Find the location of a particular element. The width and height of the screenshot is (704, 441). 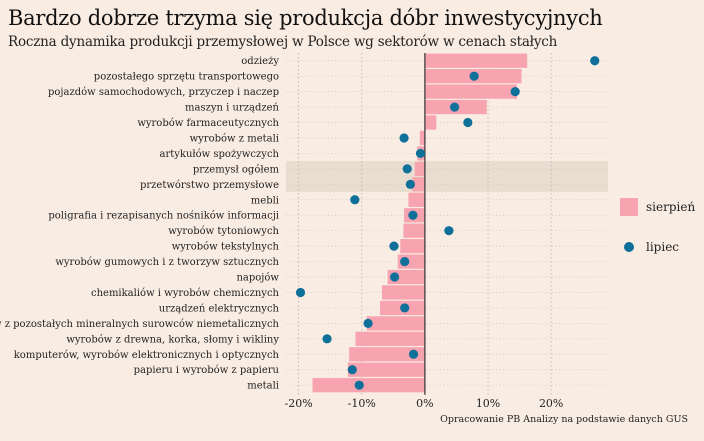

category-label: przemysł ogółem is located at coordinates (236, 169).